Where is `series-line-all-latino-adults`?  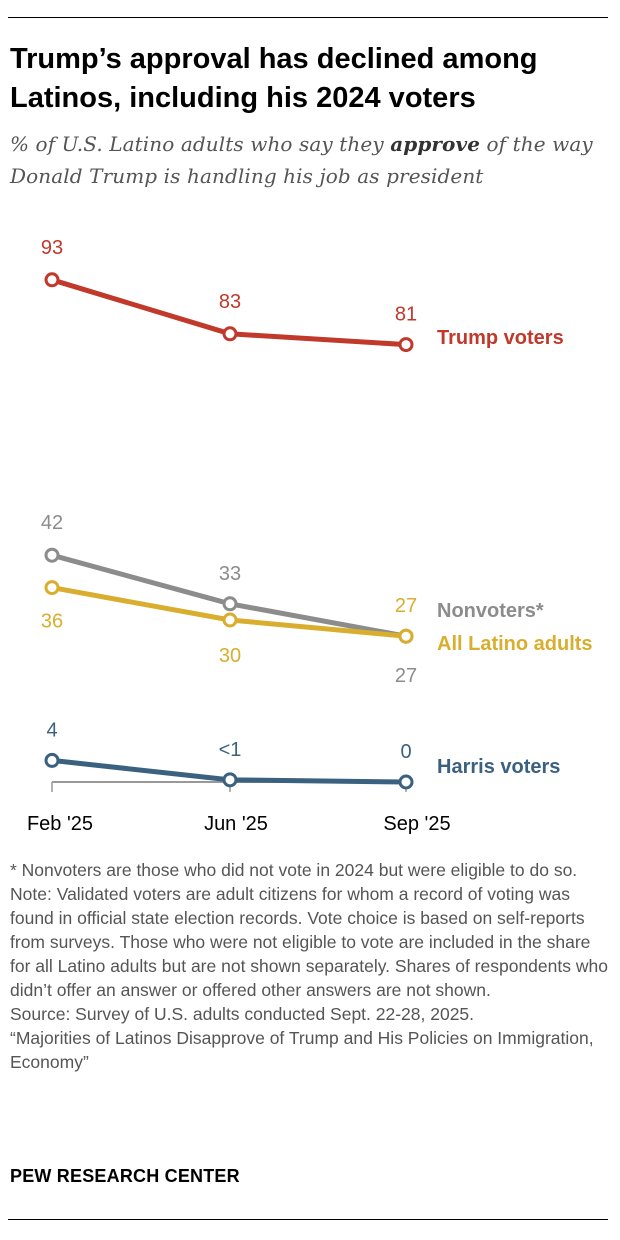 series-line-all-latino-adults is located at coordinates (229, 612).